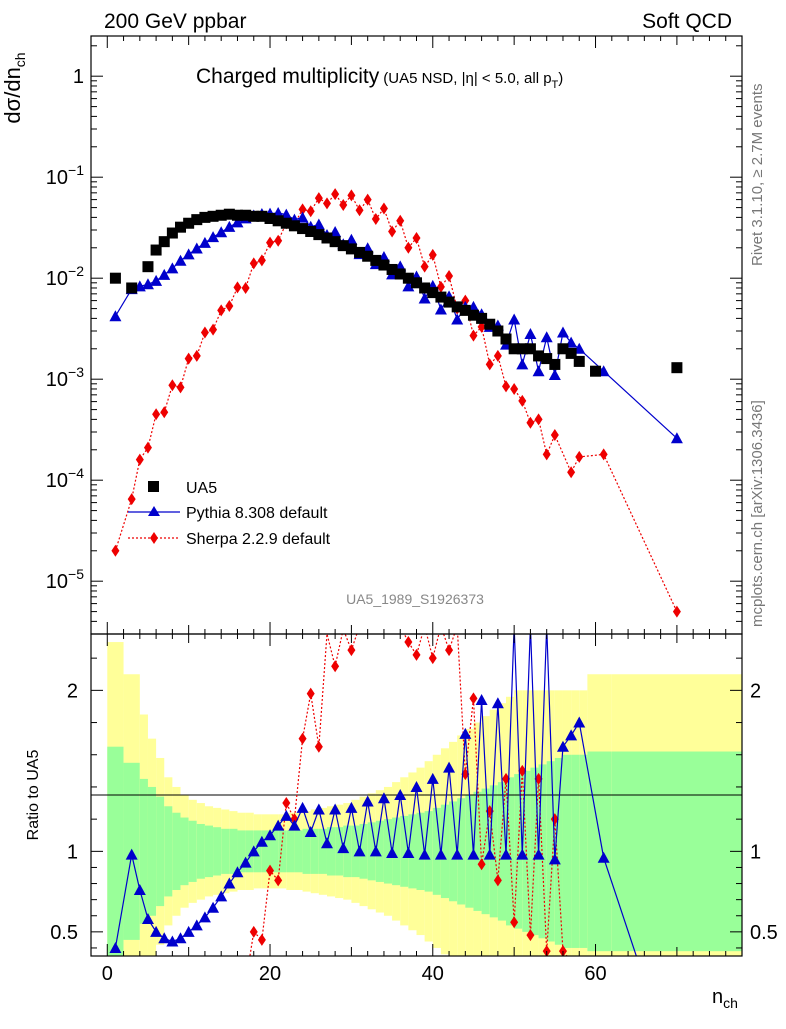 This screenshot has width=786, height=1029. What do you see at coordinates (433, 974) in the screenshot?
I see `x-tick-label: 40` at bounding box center [433, 974].